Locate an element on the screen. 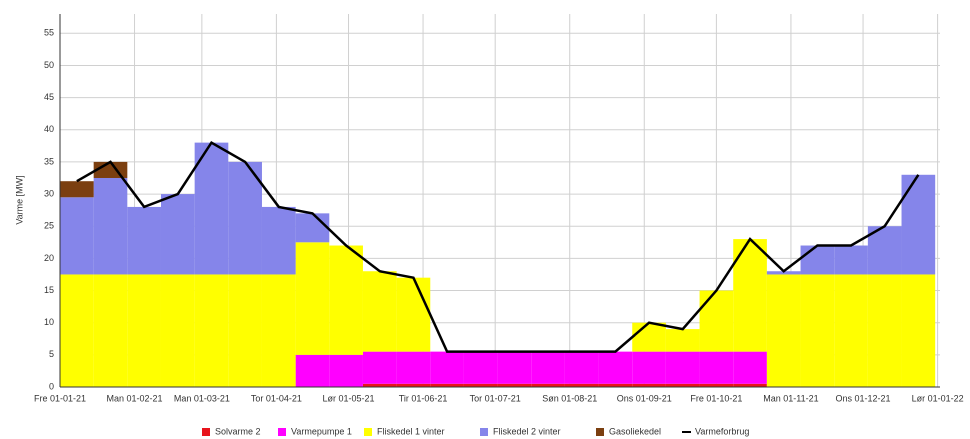 The image size is (970, 439). x-tick-label: Tor 01-07-21 is located at coordinates (495, 398).